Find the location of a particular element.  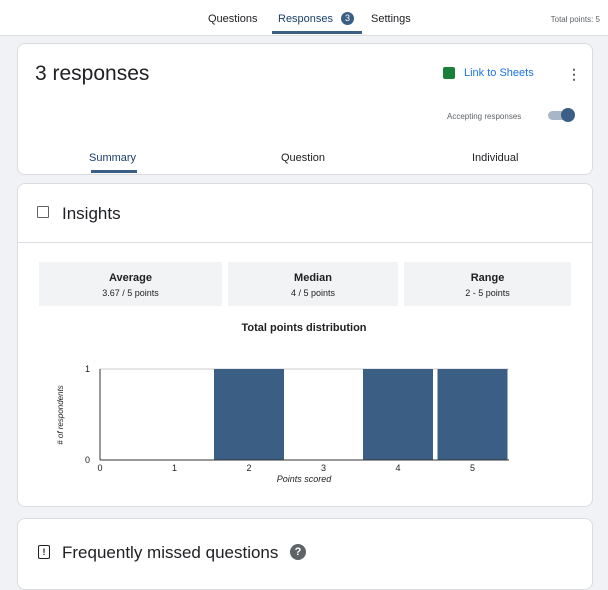

tab: Responses is located at coordinates (306, 19).